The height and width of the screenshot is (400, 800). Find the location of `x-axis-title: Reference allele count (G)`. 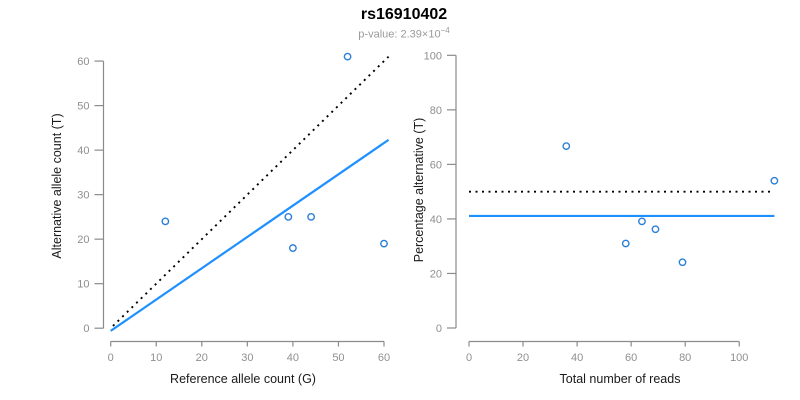

x-axis-title: Reference allele count (G) is located at coordinates (243, 379).